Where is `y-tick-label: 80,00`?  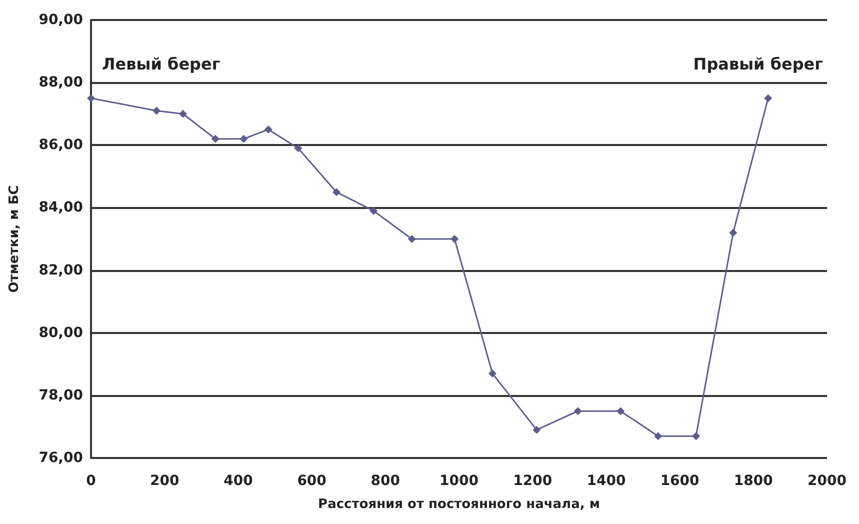 y-tick-label: 80,00 is located at coordinates (61, 332).